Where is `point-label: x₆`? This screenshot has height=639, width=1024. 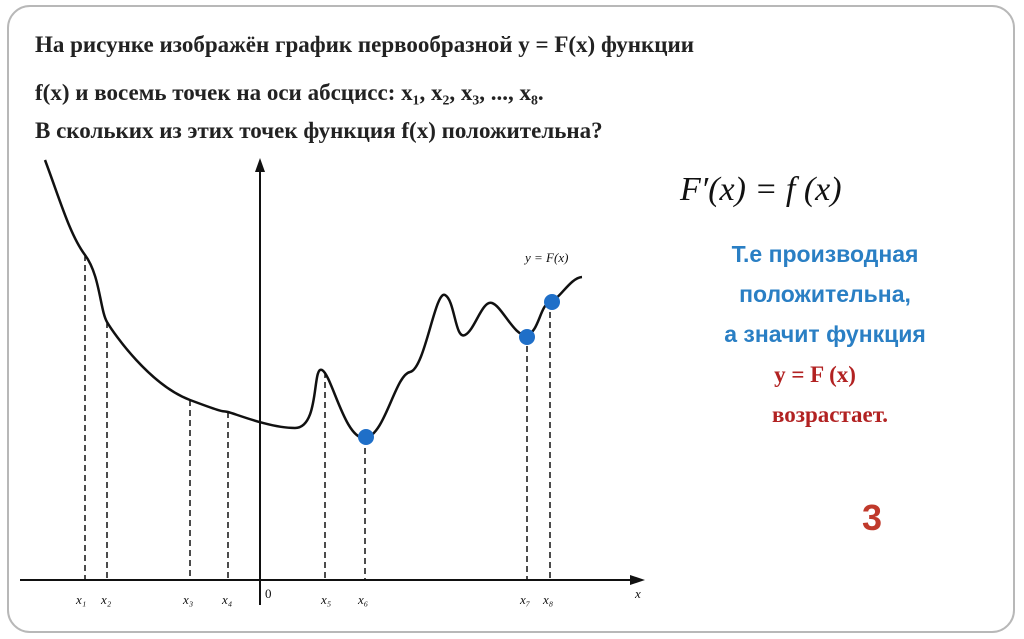 point-label: x₆ is located at coordinates (362, 599).